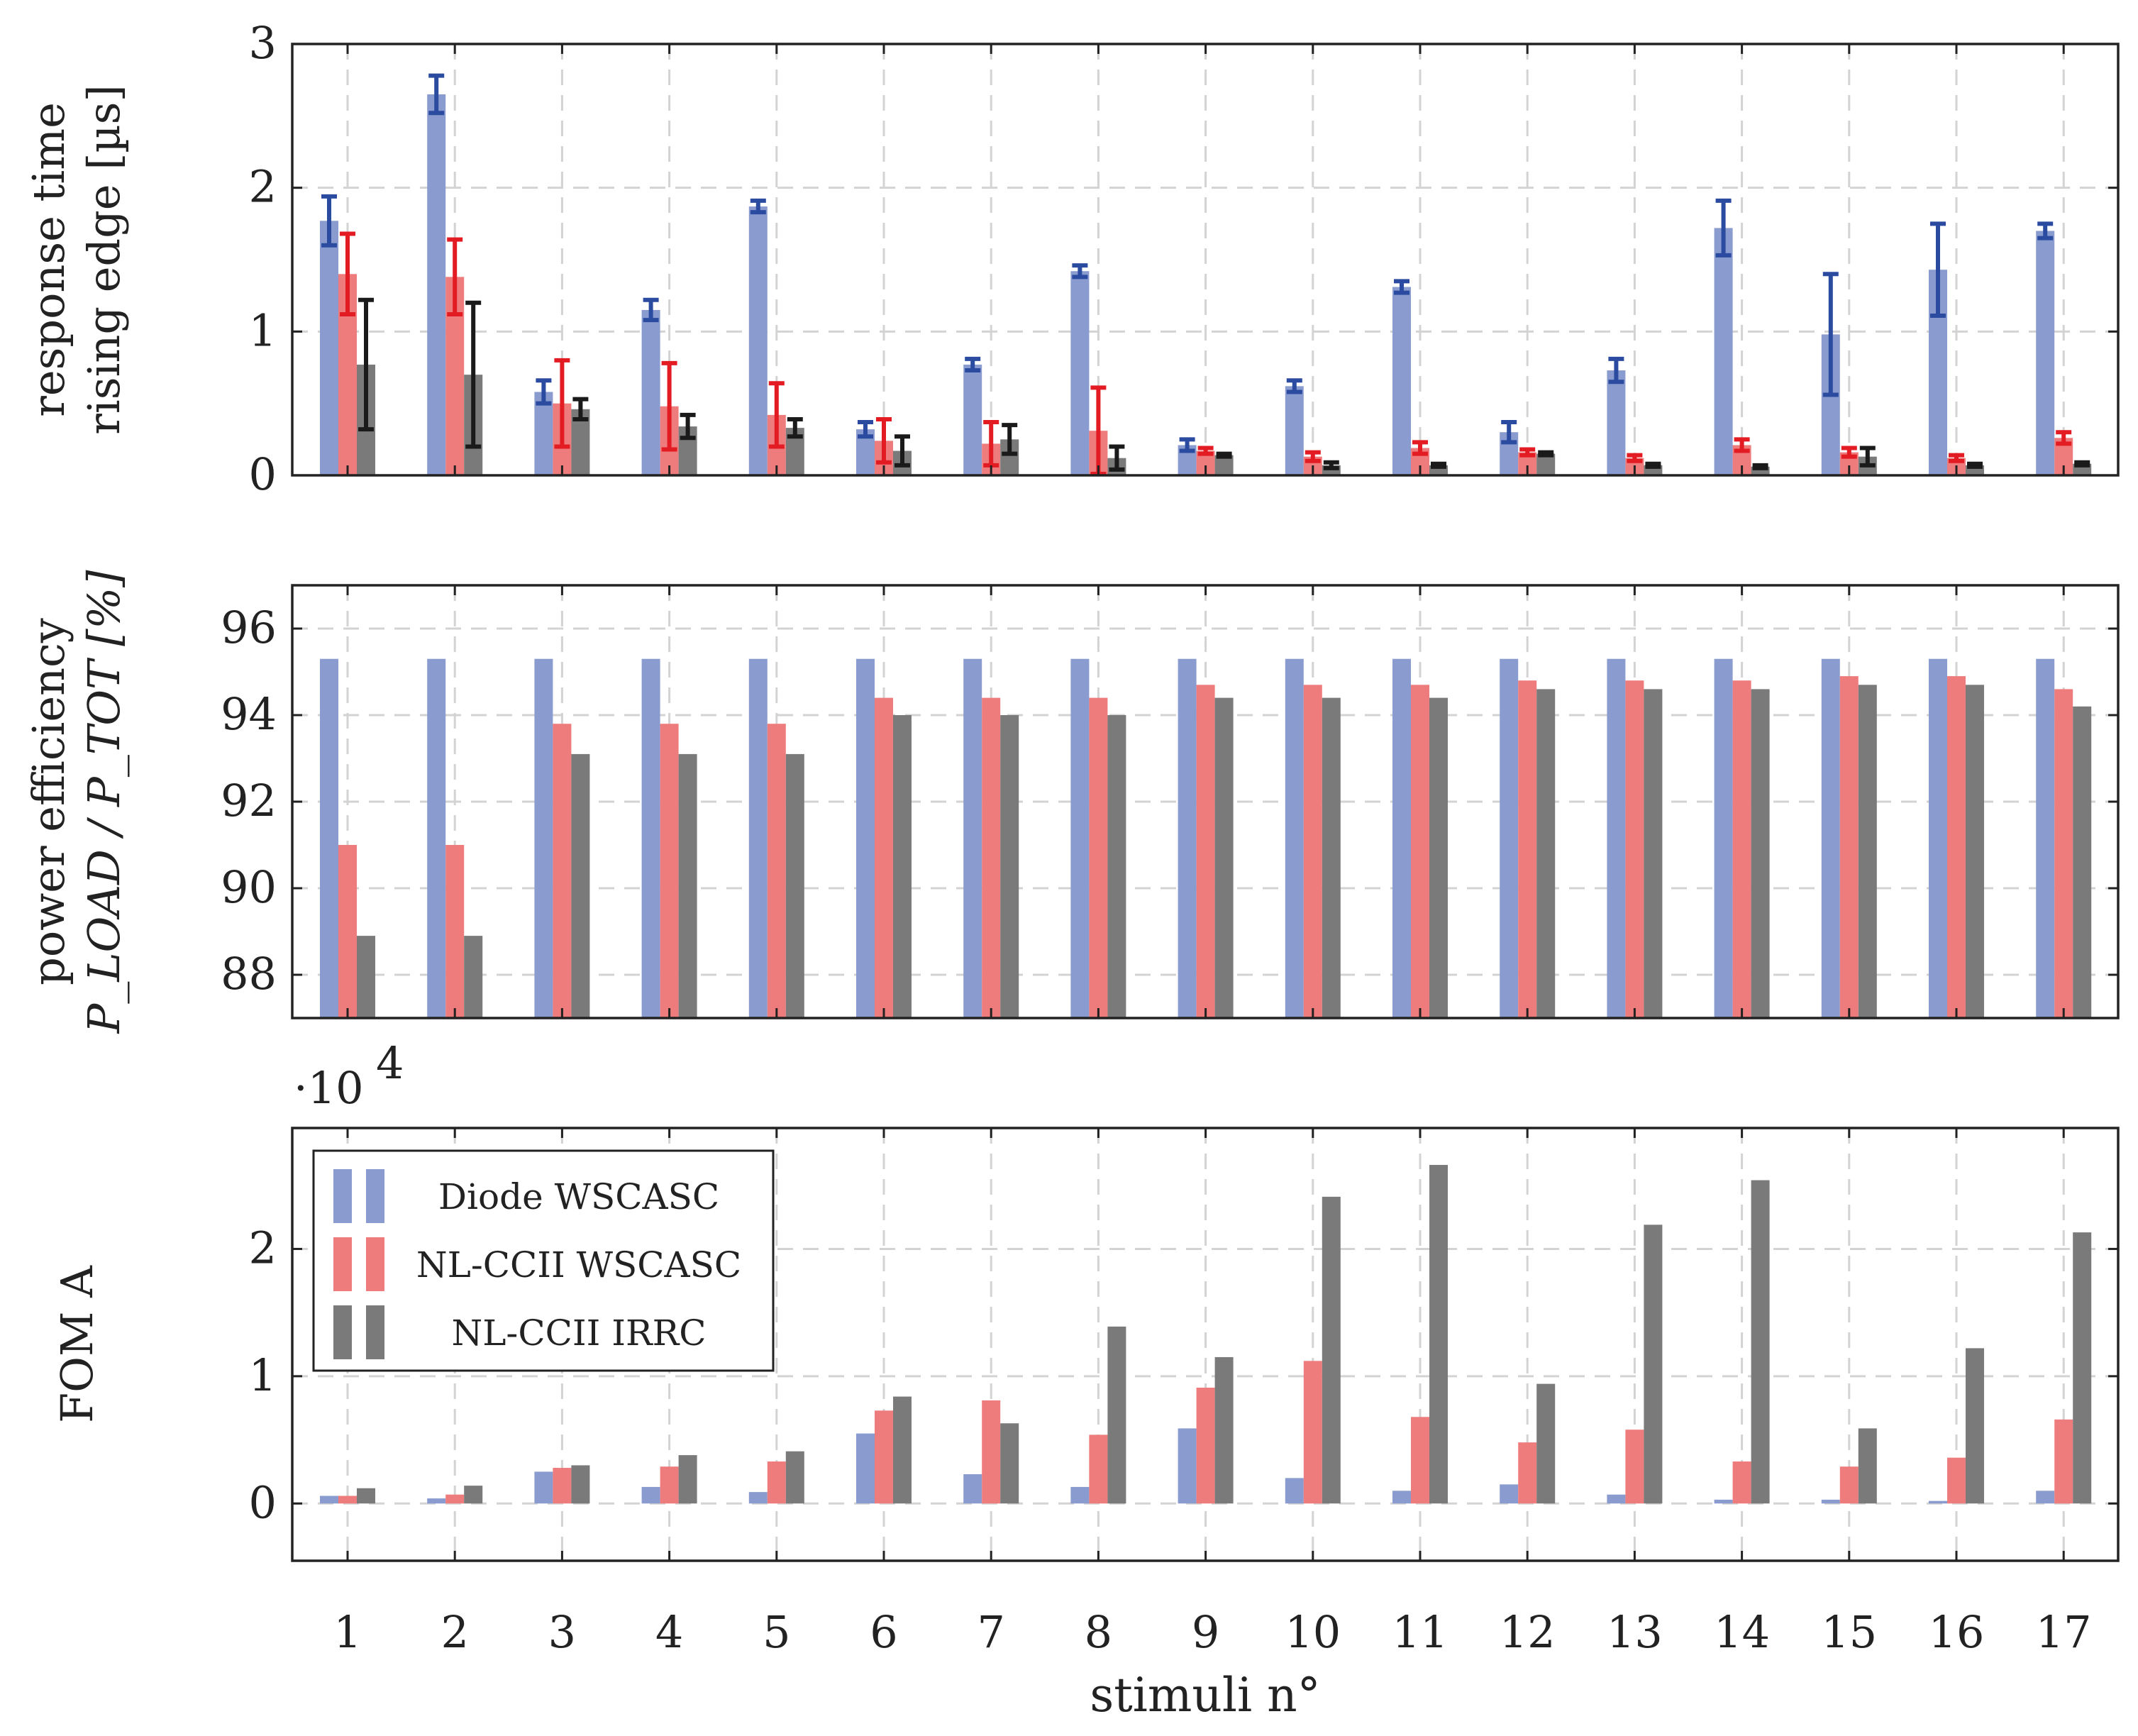 The image size is (2138, 1736). I want to click on scale-factor-label: ·10, so click(329, 1088).